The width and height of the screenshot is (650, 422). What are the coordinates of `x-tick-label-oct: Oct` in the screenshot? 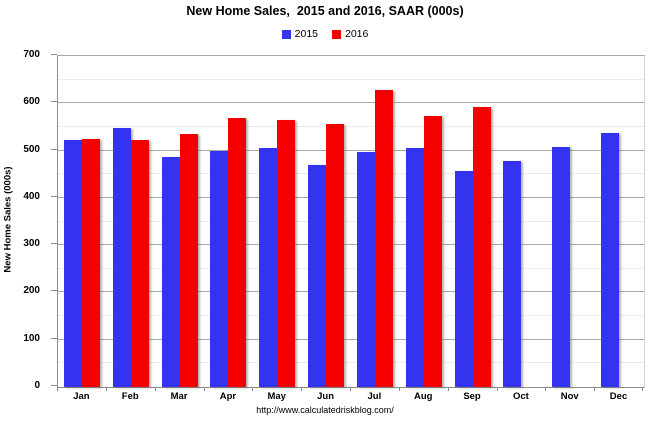 It's located at (520, 396).